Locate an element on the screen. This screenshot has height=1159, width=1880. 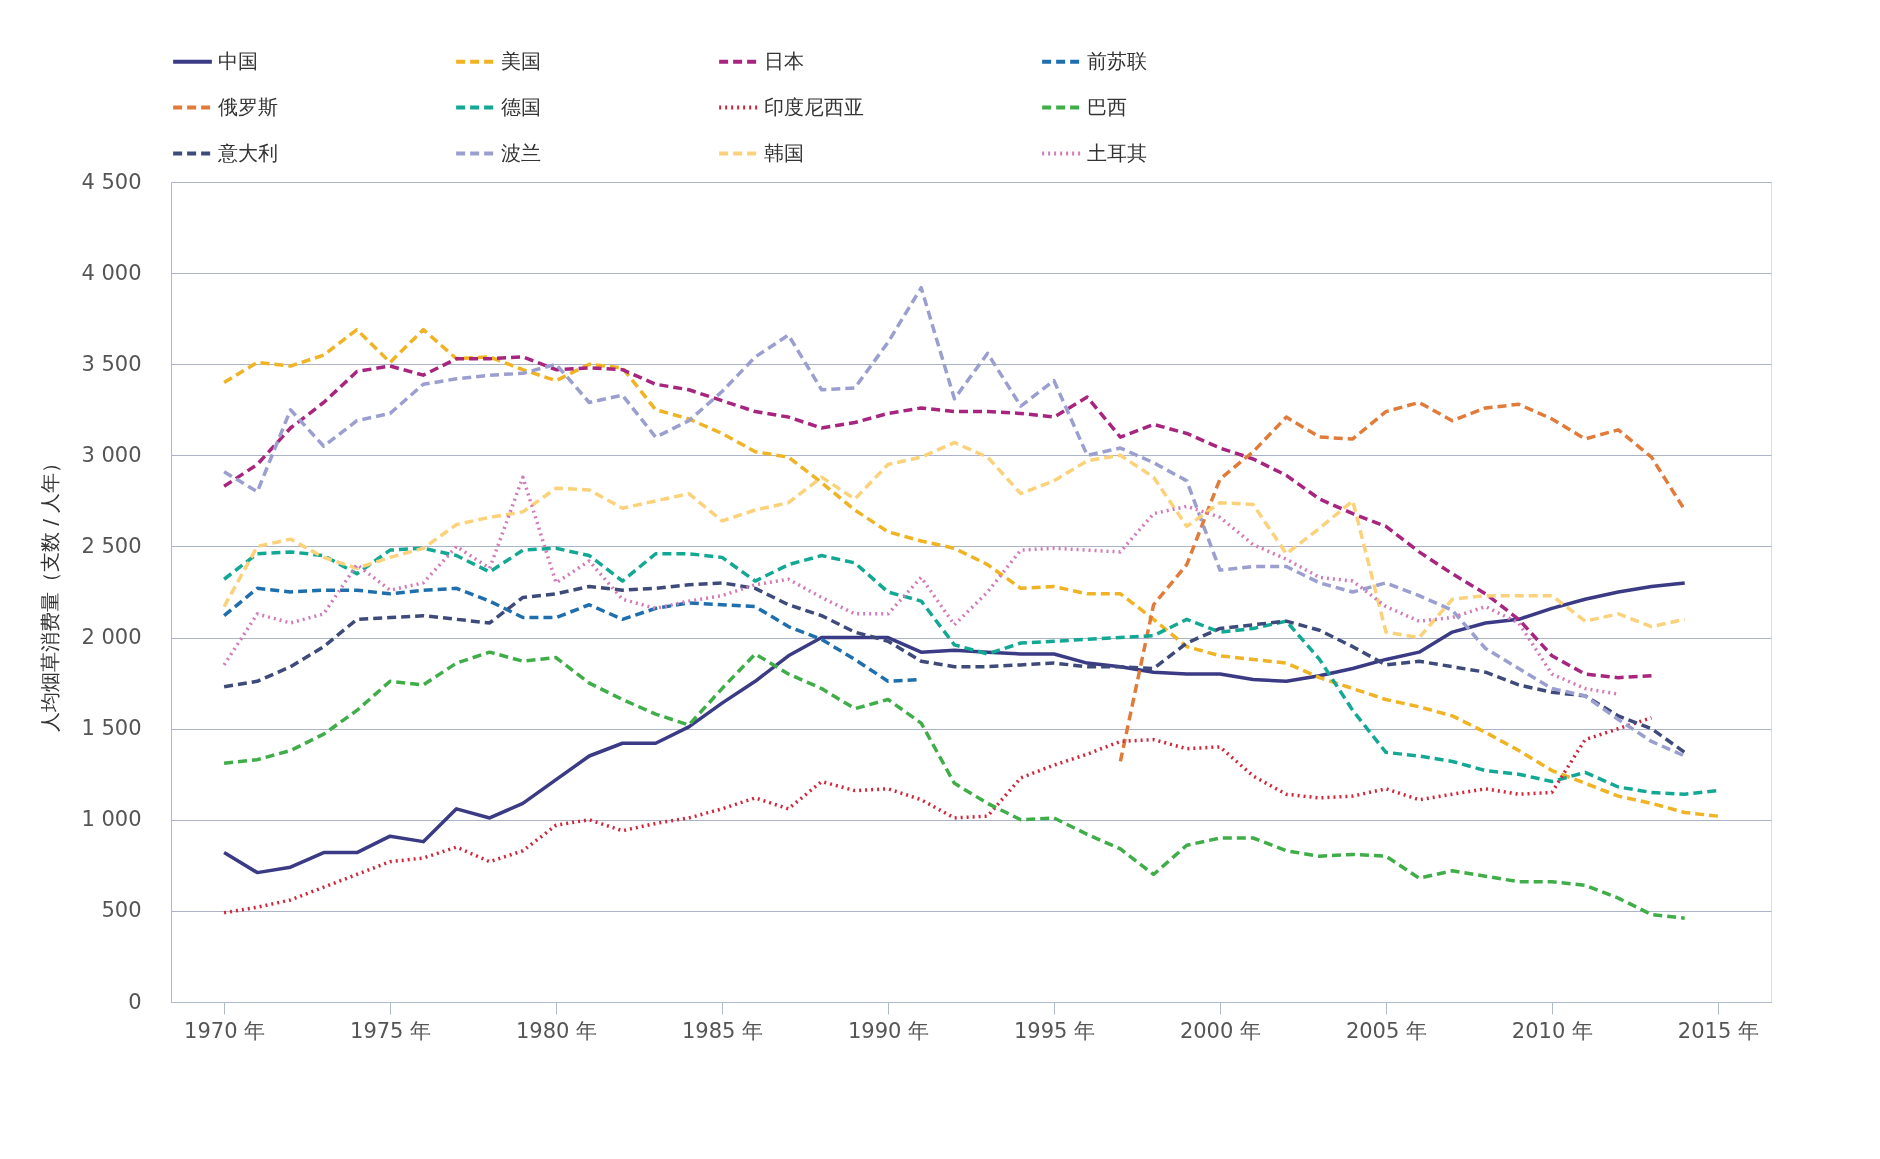
x-tick-label: 2005 年 is located at coordinates (1386, 1030).